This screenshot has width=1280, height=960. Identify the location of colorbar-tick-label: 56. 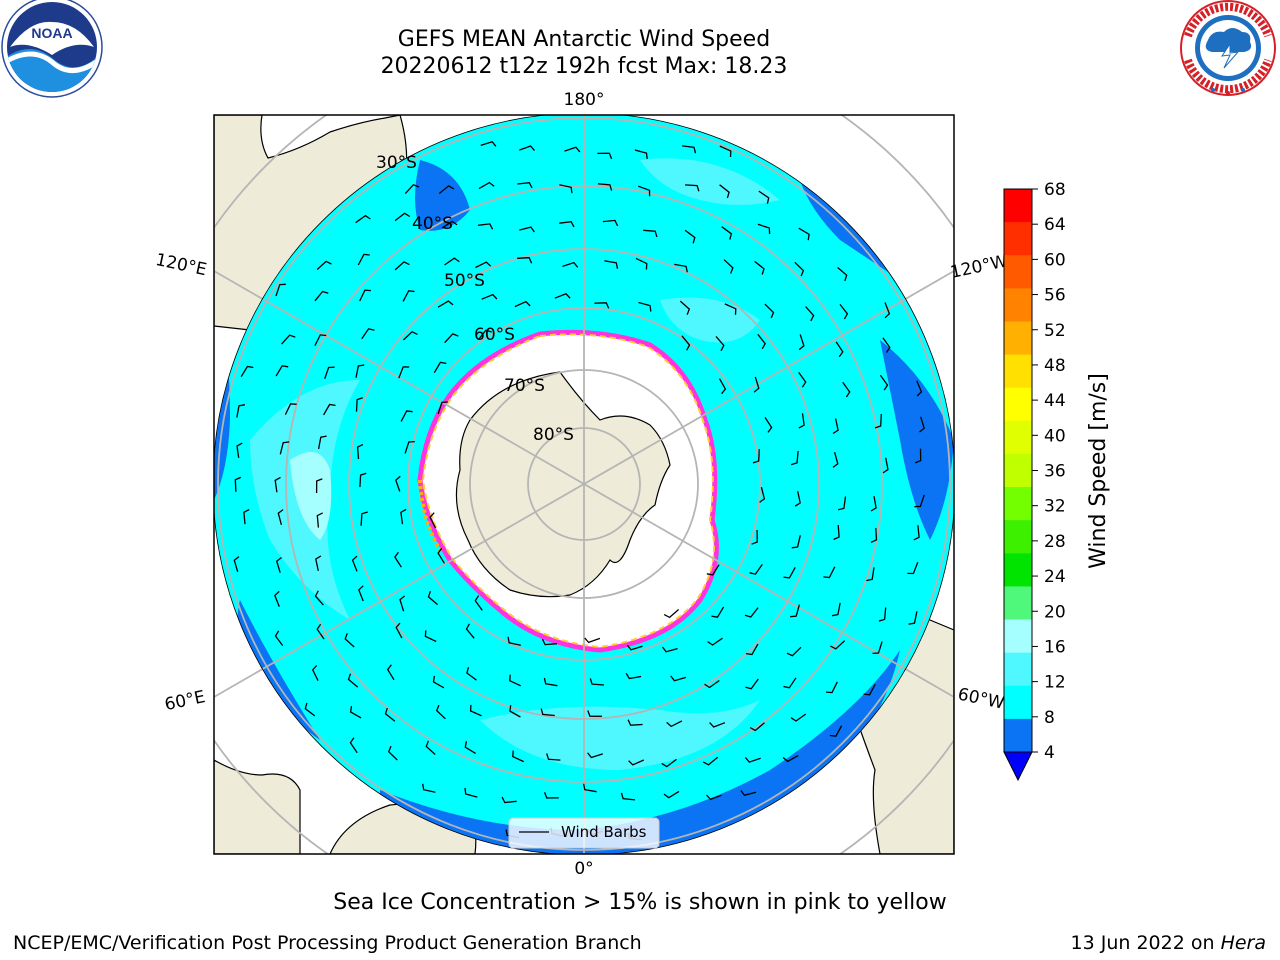
(1055, 296).